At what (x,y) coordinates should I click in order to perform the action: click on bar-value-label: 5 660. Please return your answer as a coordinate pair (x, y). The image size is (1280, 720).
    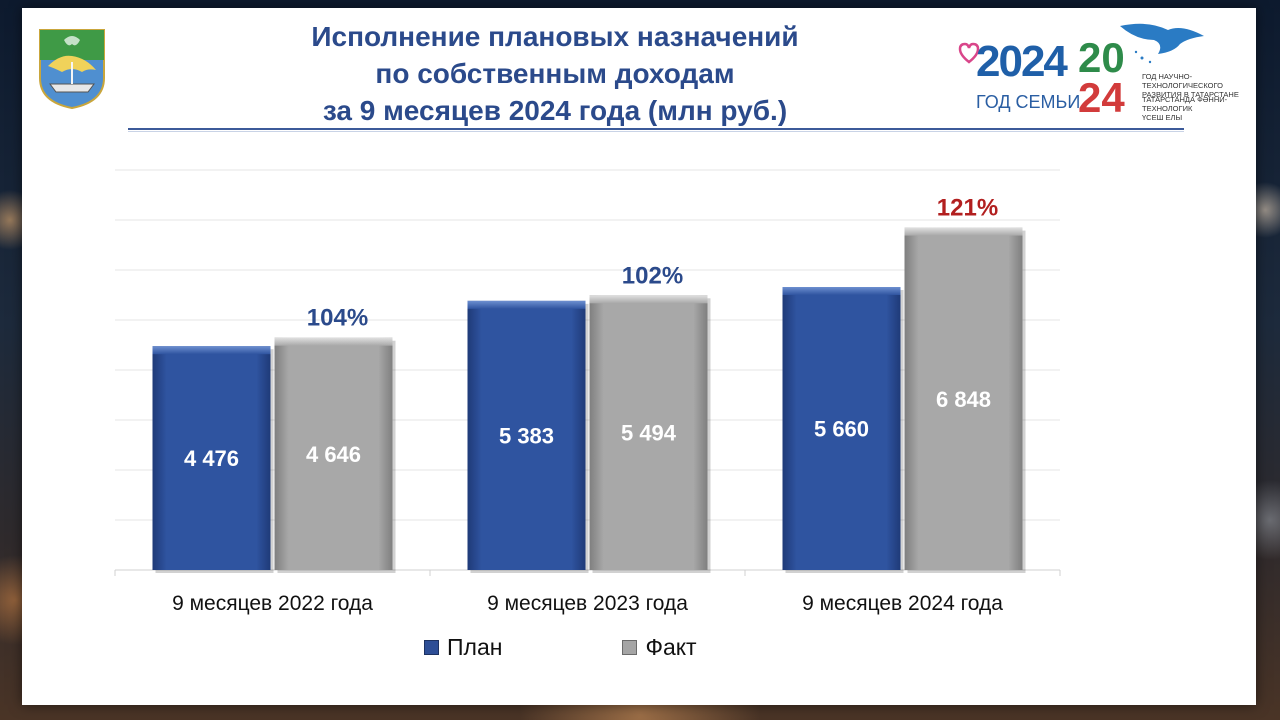
    Looking at the image, I should click on (841, 429).